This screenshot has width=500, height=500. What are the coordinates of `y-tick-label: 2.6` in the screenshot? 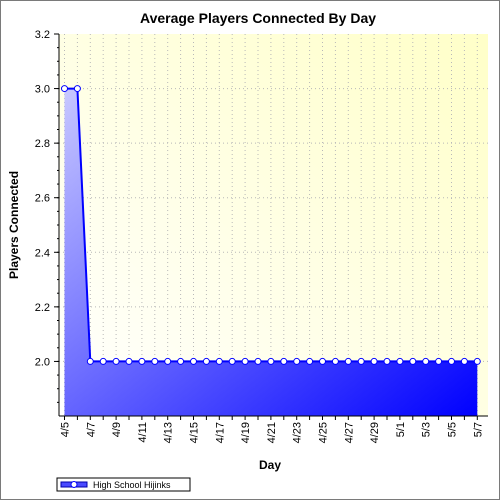 It's located at (42, 199).